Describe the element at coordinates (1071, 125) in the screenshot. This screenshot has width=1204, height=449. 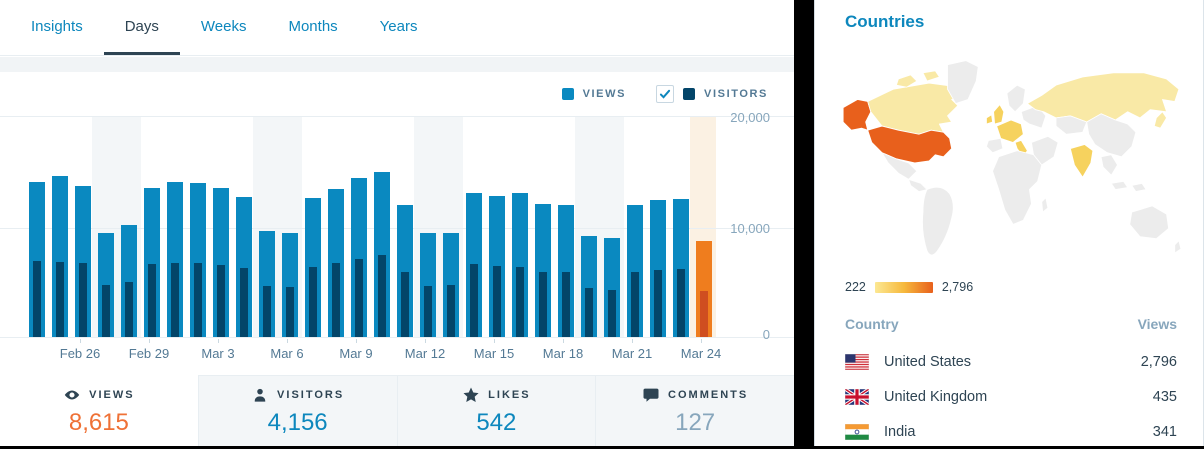
I see `map-region-central-asia` at that location.